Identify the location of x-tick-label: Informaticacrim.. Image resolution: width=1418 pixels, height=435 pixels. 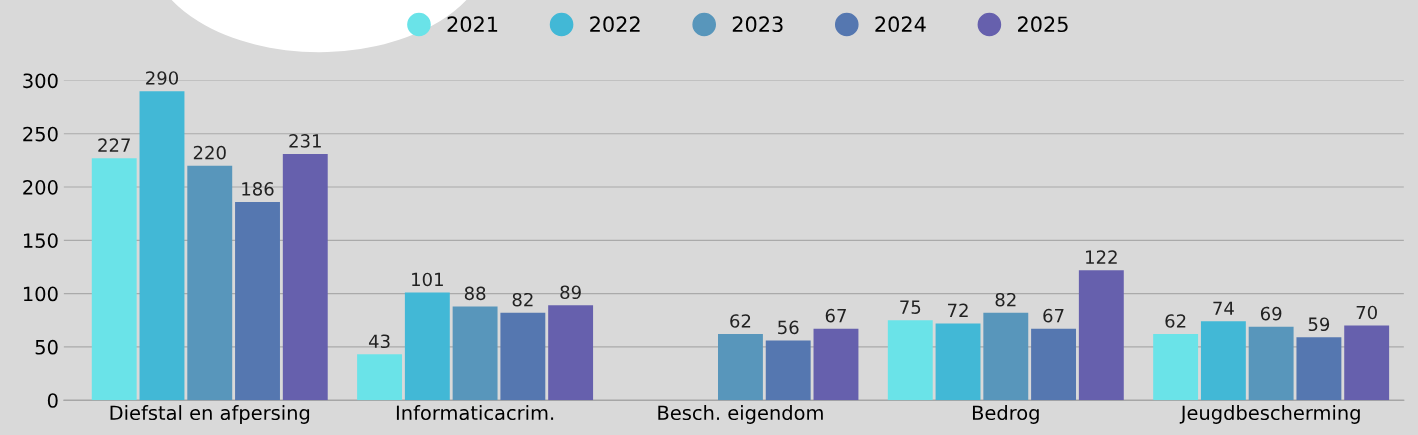
(475, 413).